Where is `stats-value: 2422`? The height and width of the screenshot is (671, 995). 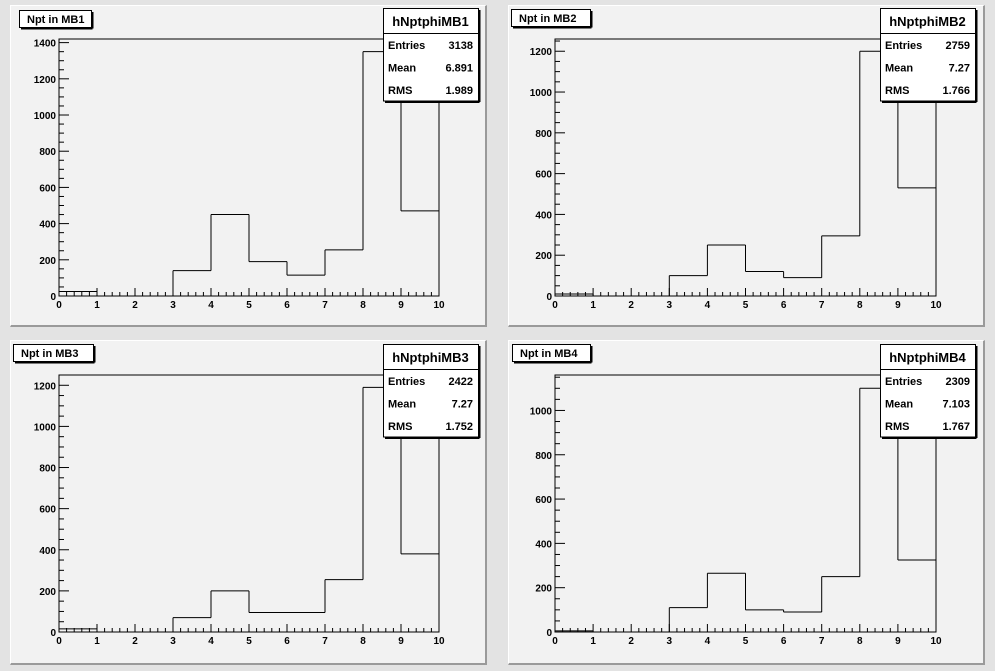 stats-value: 2422 is located at coordinates (461, 382).